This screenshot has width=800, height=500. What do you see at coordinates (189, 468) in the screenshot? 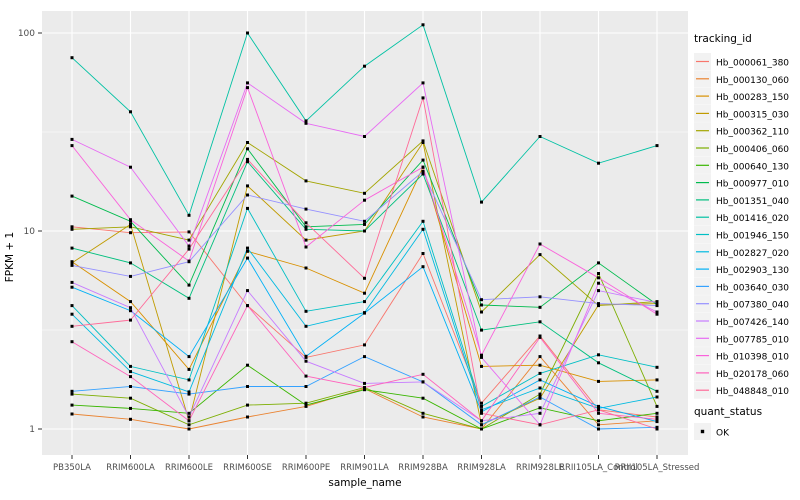
I see `x-tick-label: RRIM600LE` at bounding box center [189, 468].